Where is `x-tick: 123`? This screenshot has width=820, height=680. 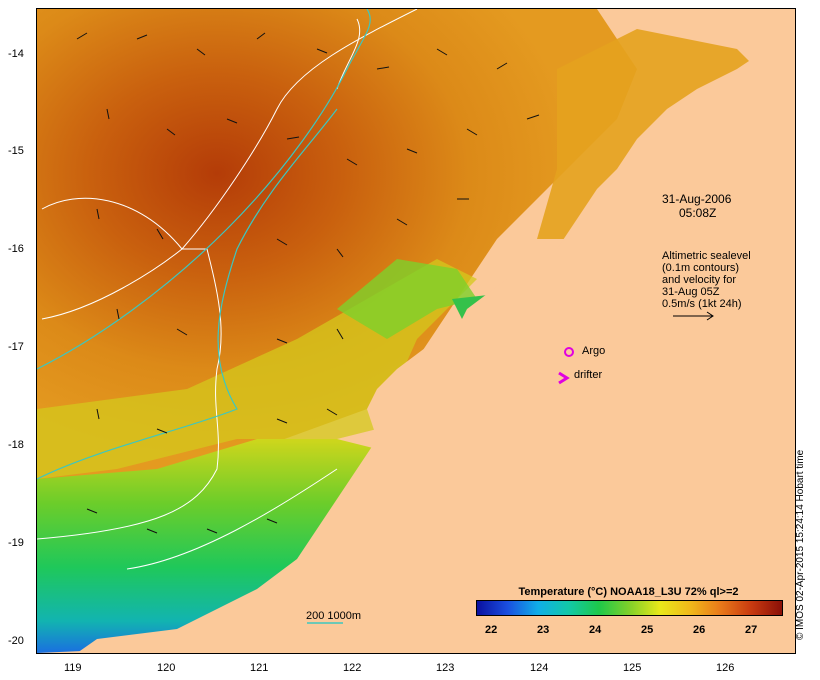 x-tick: 123 is located at coordinates (445, 668).